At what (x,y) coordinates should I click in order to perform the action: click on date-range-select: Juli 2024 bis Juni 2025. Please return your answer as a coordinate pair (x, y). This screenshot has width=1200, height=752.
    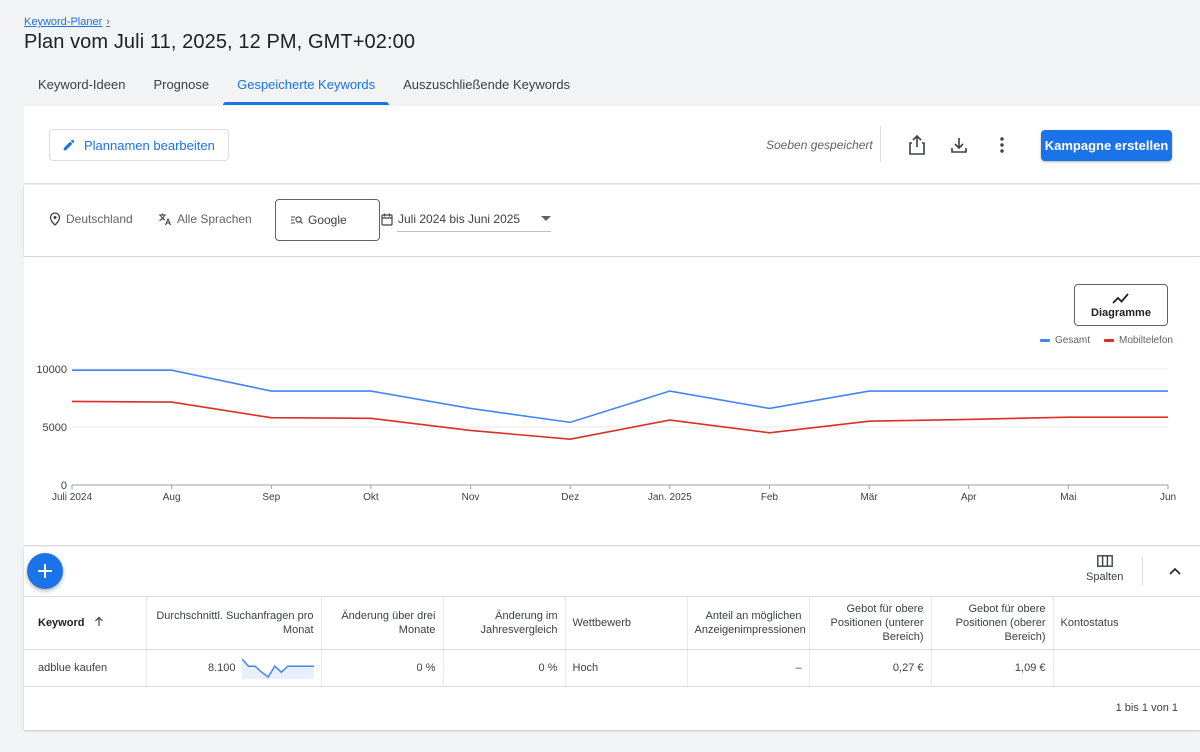
    Looking at the image, I should click on (466, 222).